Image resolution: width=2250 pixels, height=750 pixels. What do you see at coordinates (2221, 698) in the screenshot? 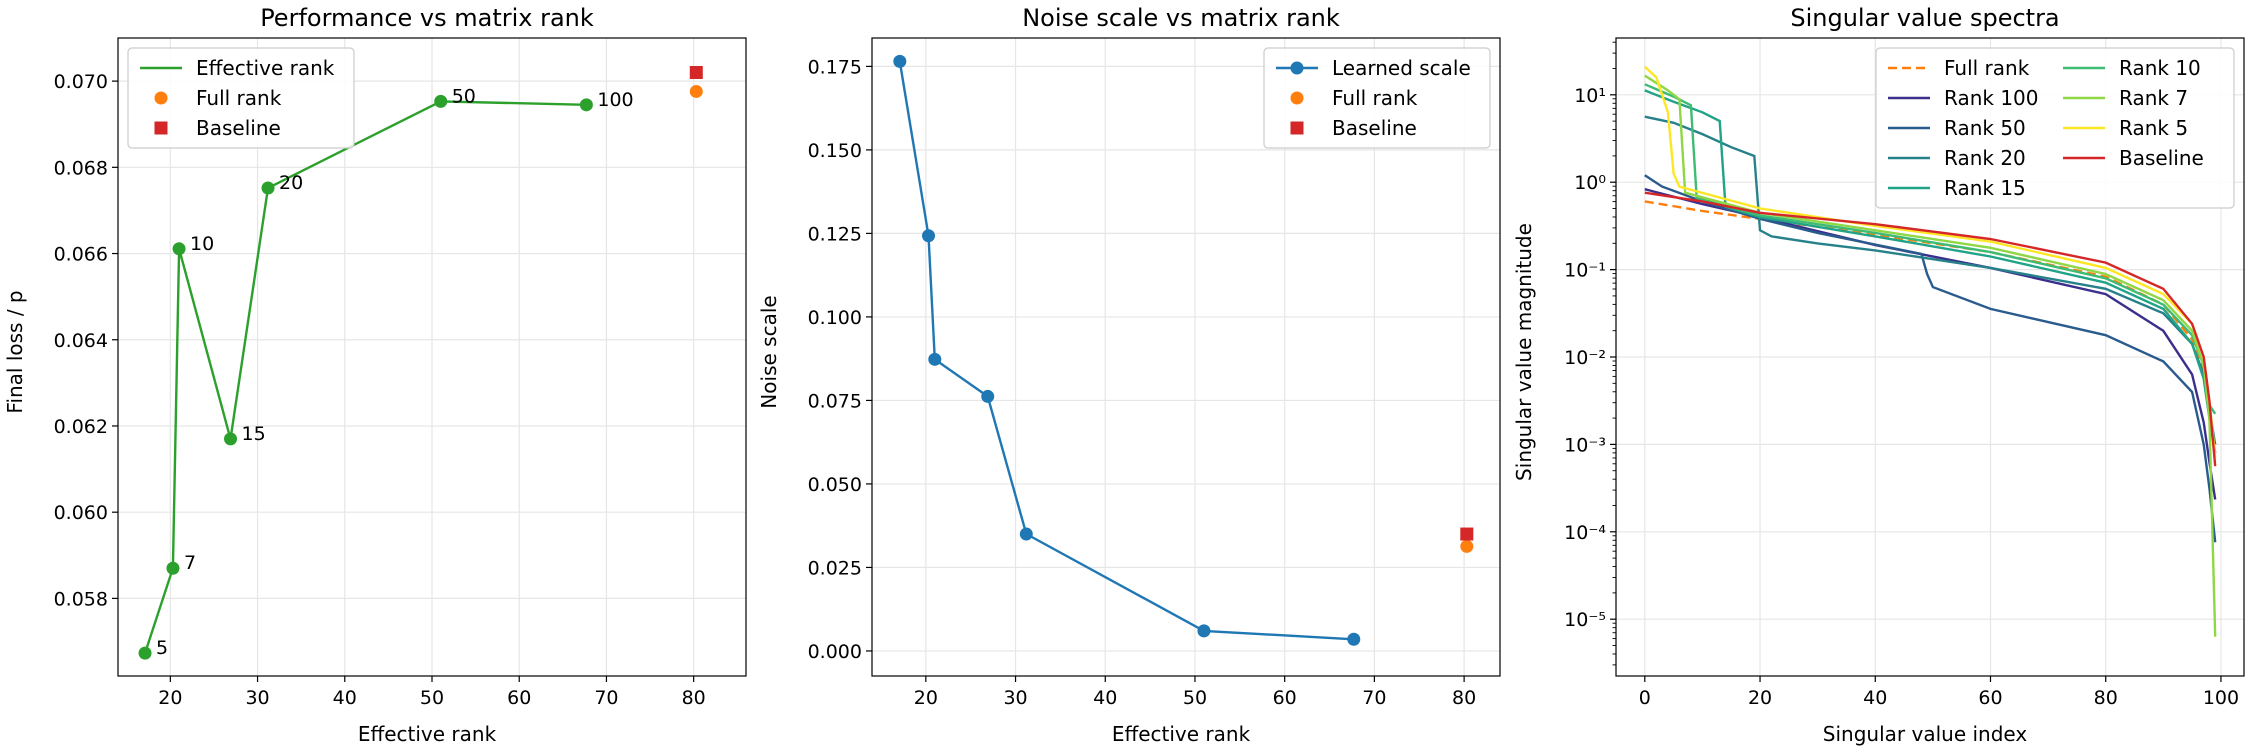
I see `x-tick-label: 100` at bounding box center [2221, 698].